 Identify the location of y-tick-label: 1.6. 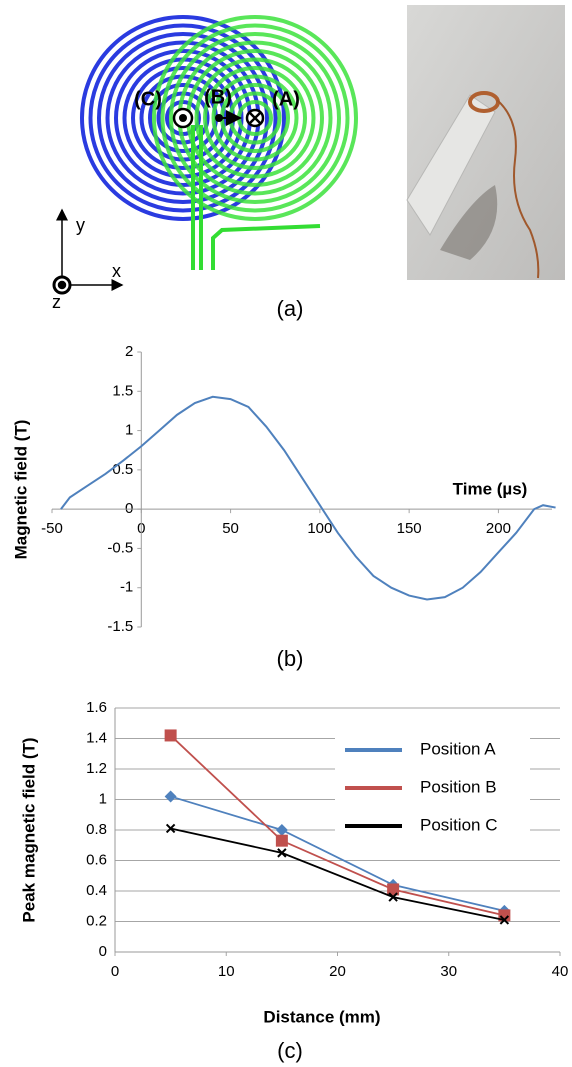
(96, 707).